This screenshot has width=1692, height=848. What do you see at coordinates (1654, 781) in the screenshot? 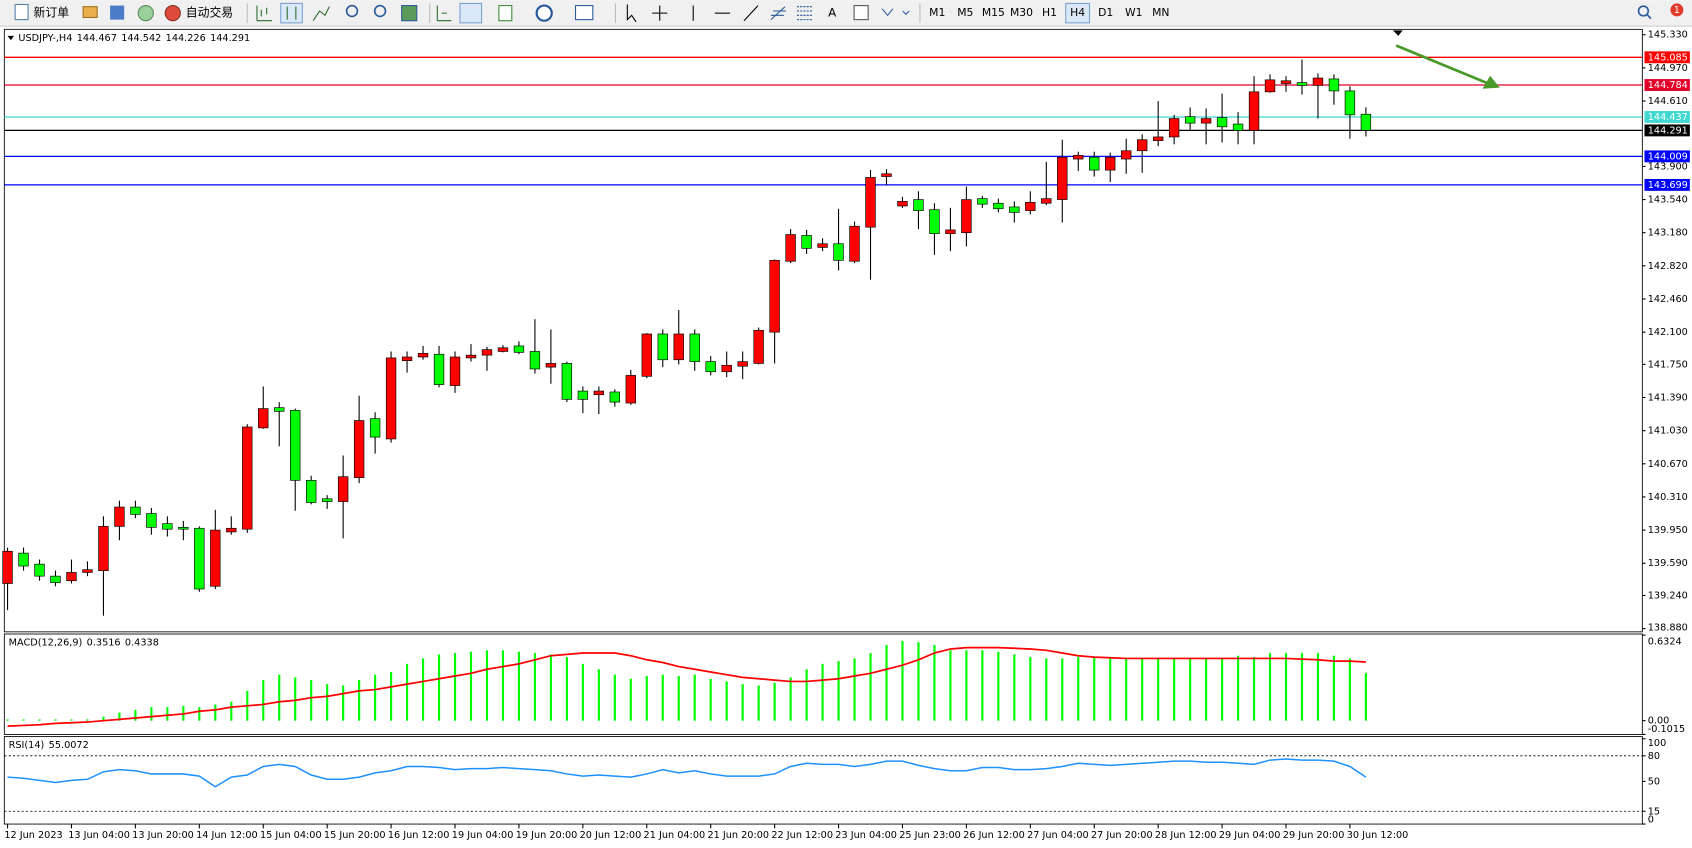
I see `y-tick-label: 50` at bounding box center [1654, 781].